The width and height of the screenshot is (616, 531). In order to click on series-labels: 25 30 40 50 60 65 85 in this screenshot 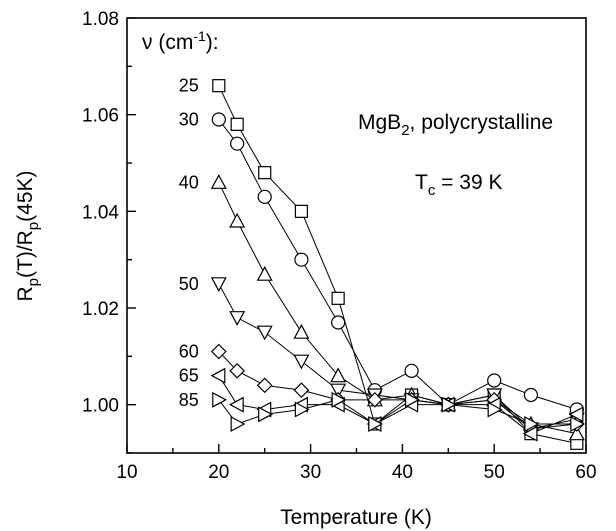, I will do `click(189, 243)`.